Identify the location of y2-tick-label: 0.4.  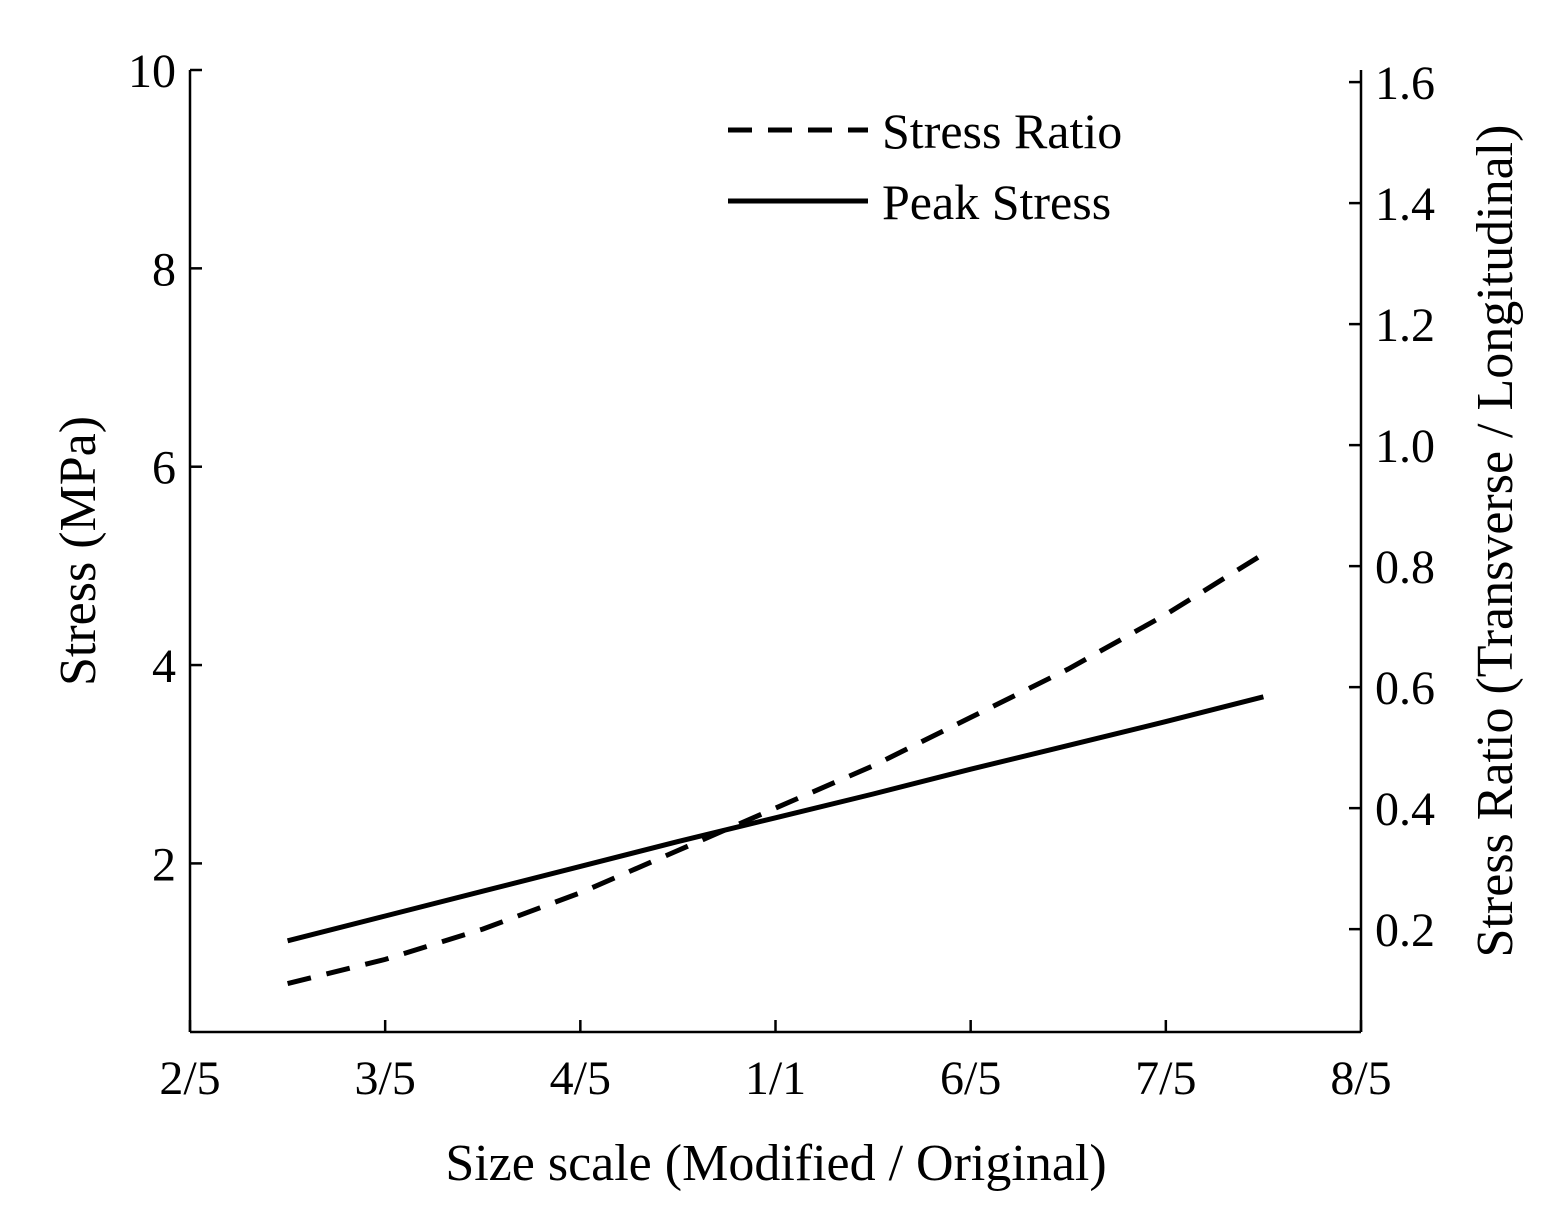
(1405, 809).